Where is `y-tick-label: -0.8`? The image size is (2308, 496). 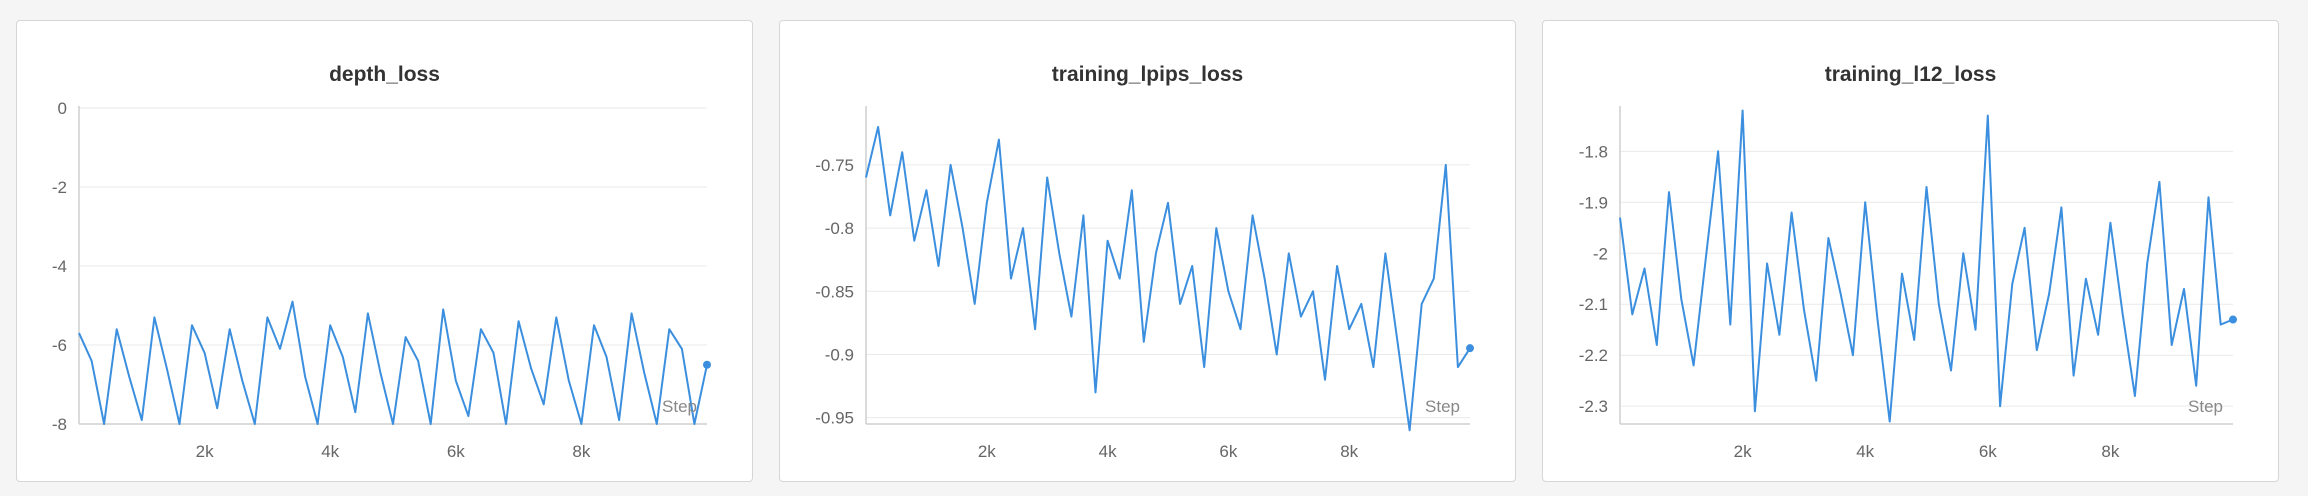 y-tick-label: -0.8 is located at coordinates (839, 228).